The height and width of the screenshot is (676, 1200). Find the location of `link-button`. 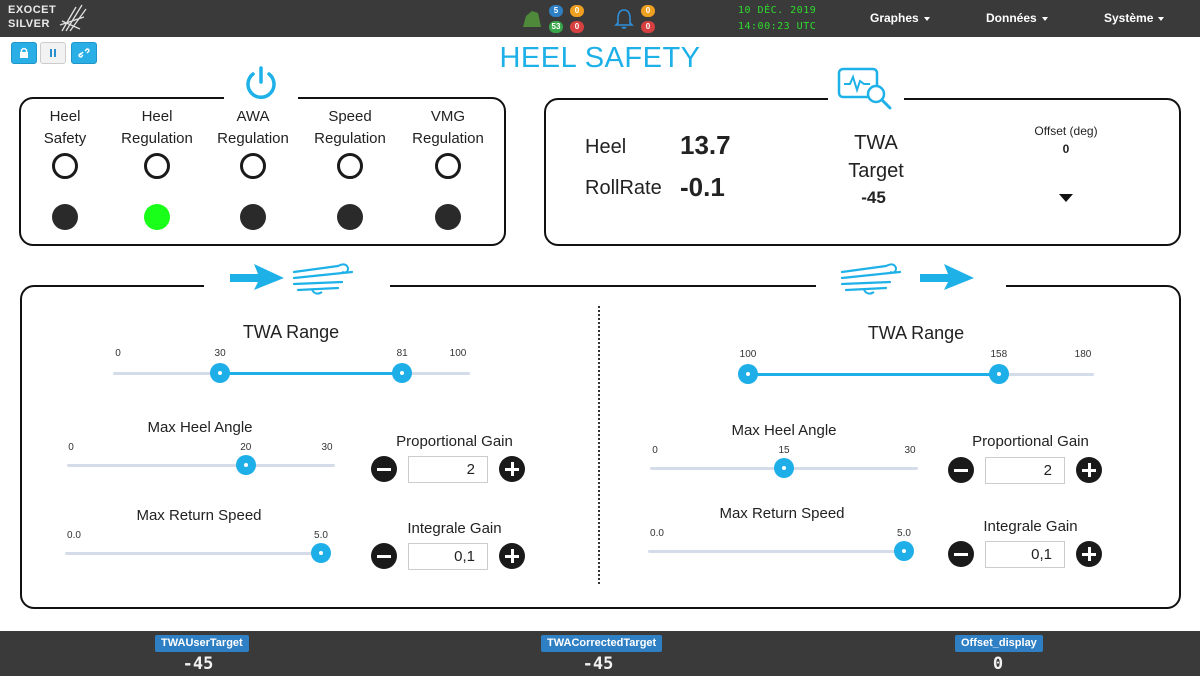

link-button is located at coordinates (84, 53).